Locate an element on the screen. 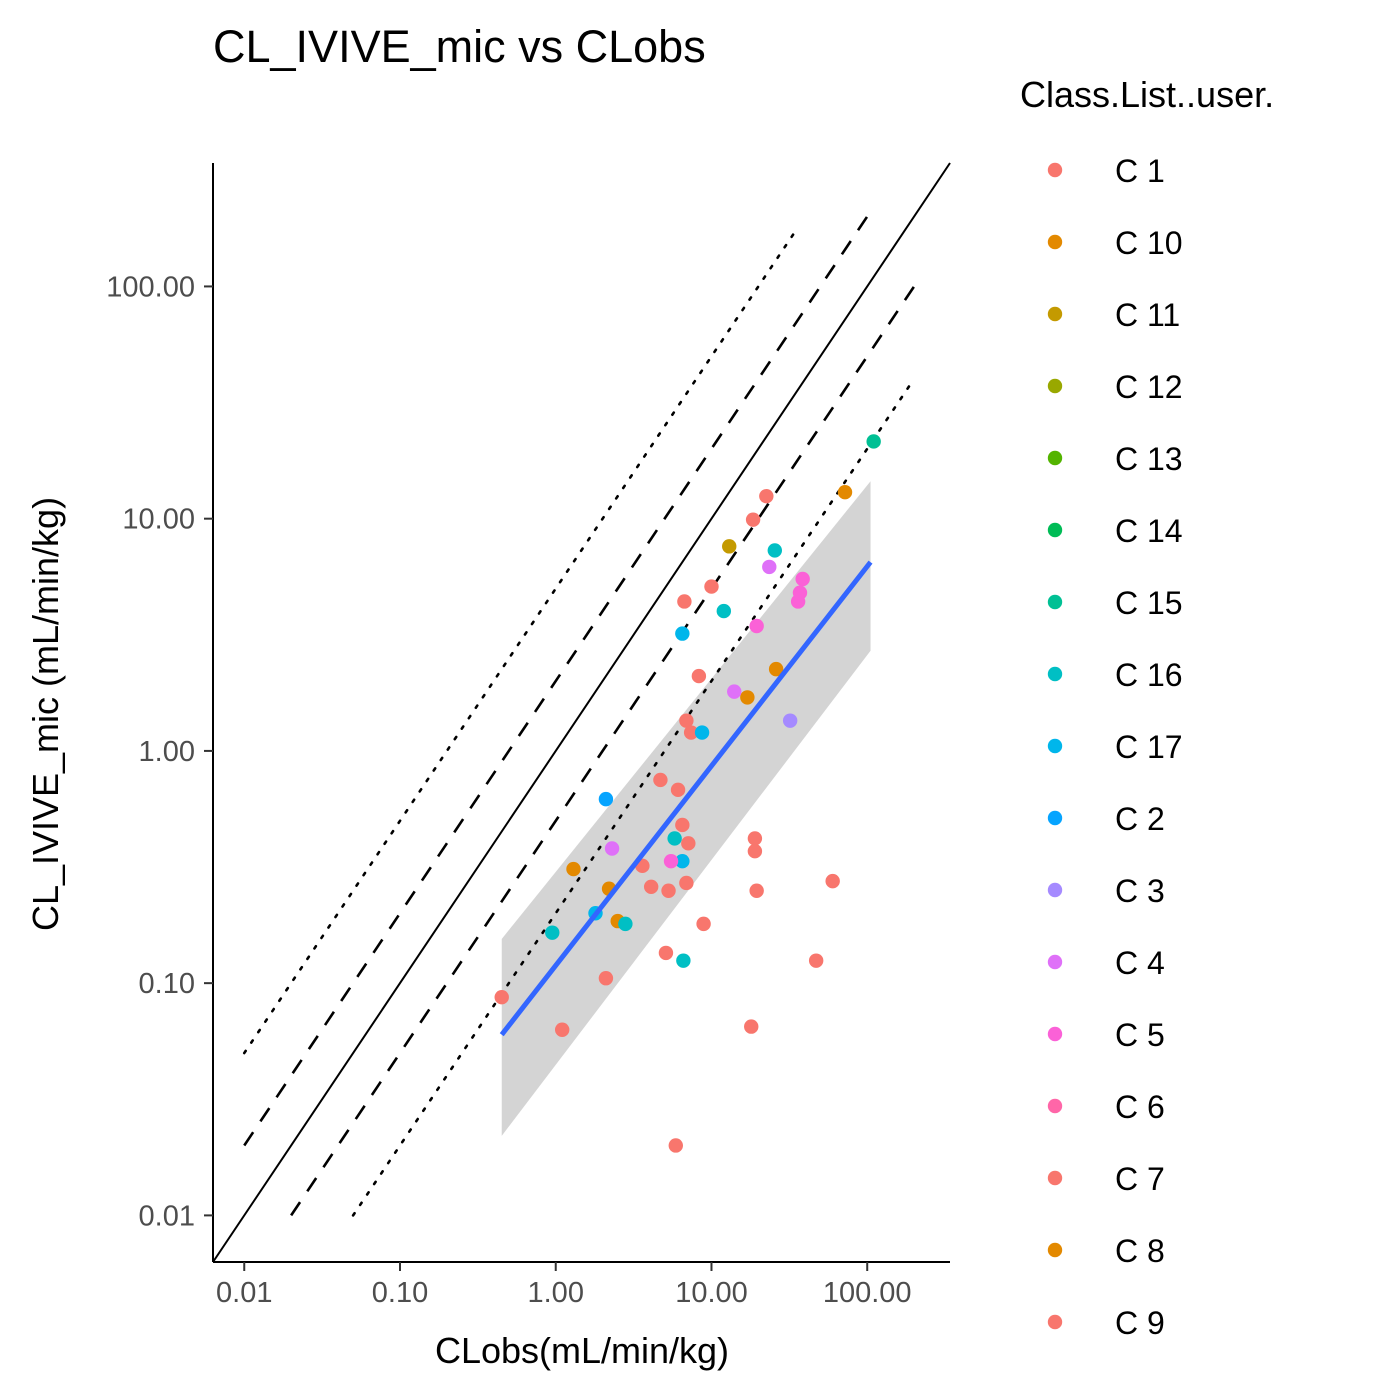 The width and height of the screenshot is (1395, 1395). legend-label: C 4 is located at coordinates (1140, 963).